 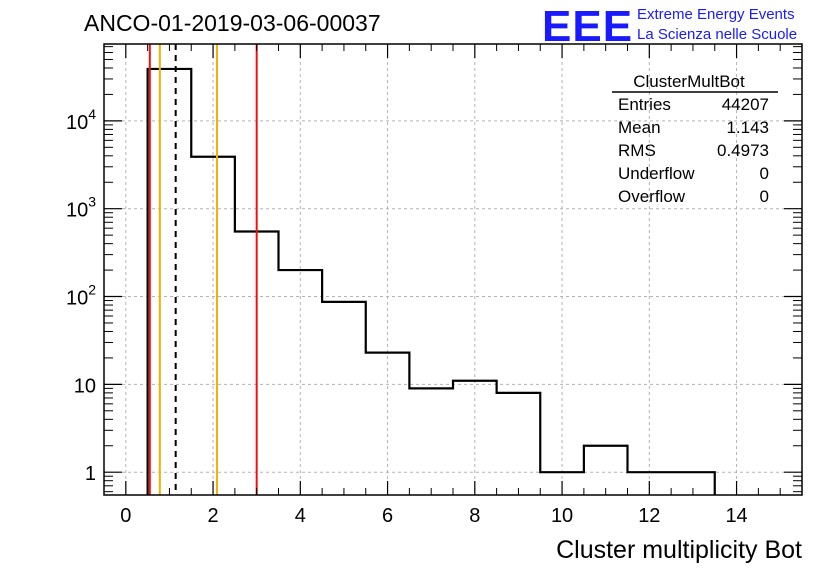 What do you see at coordinates (587, 26) in the screenshot?
I see `eee-logo-mark: EEE` at bounding box center [587, 26].